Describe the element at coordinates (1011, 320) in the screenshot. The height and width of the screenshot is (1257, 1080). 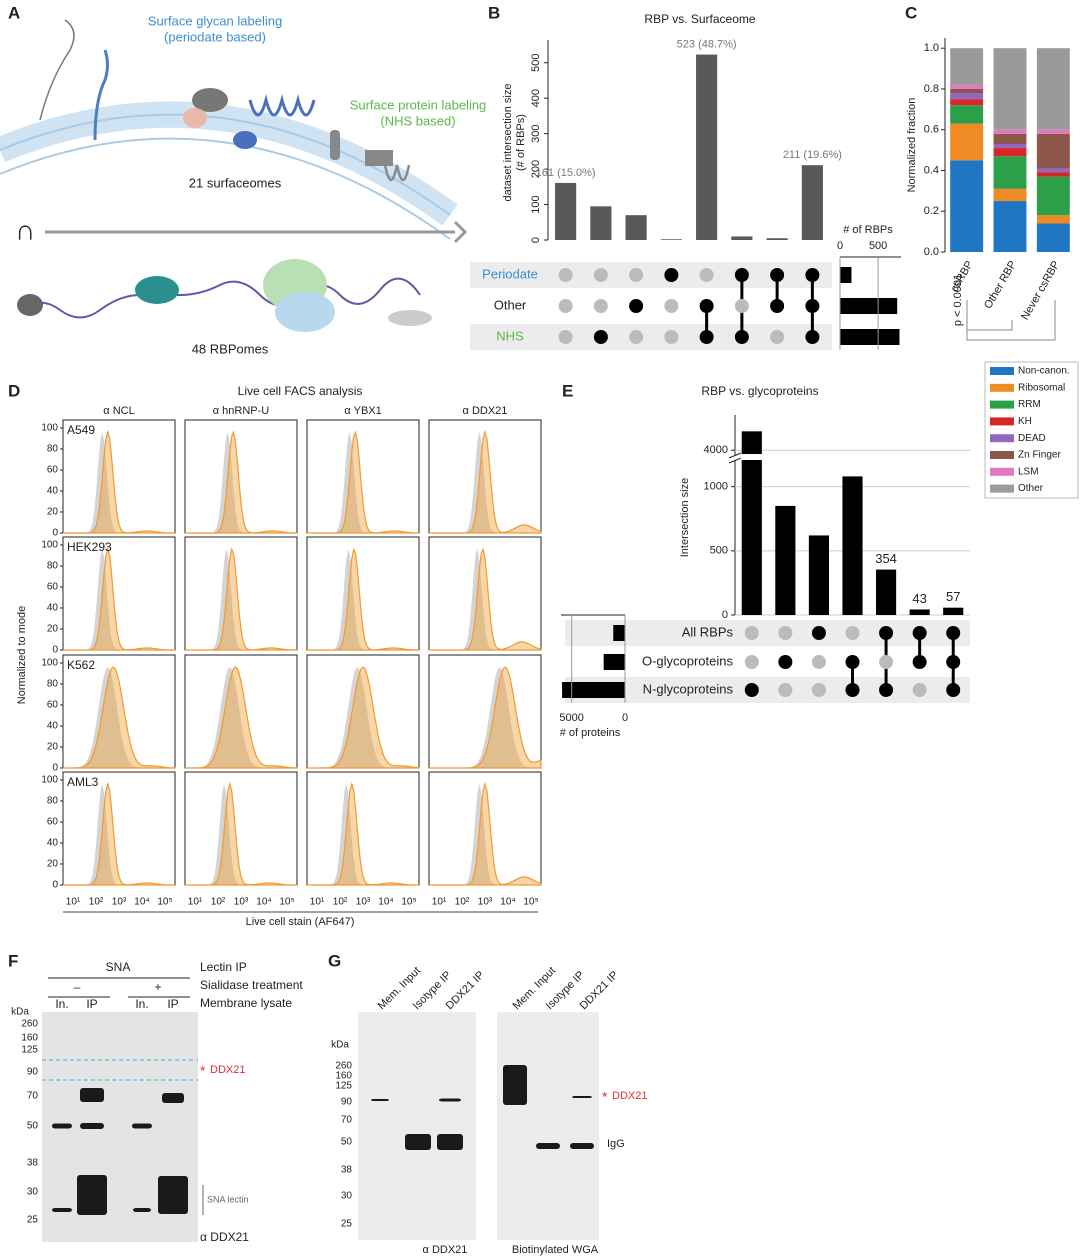
I see `significance-bracket` at that location.